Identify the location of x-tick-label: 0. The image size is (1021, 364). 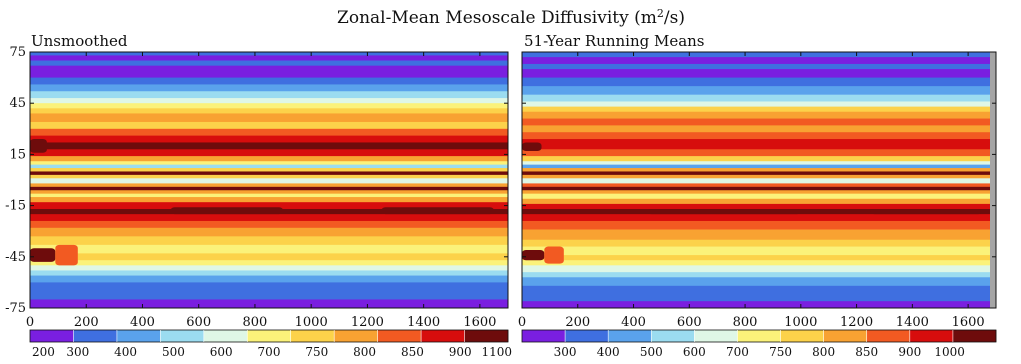
(30, 322).